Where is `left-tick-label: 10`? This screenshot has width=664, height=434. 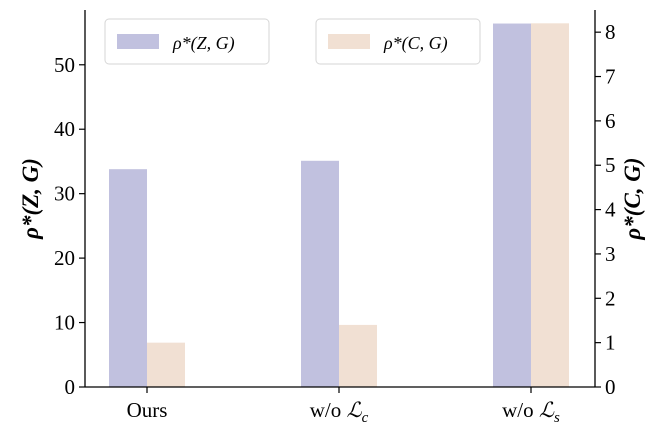 left-tick-label: 10 is located at coordinates (64, 323).